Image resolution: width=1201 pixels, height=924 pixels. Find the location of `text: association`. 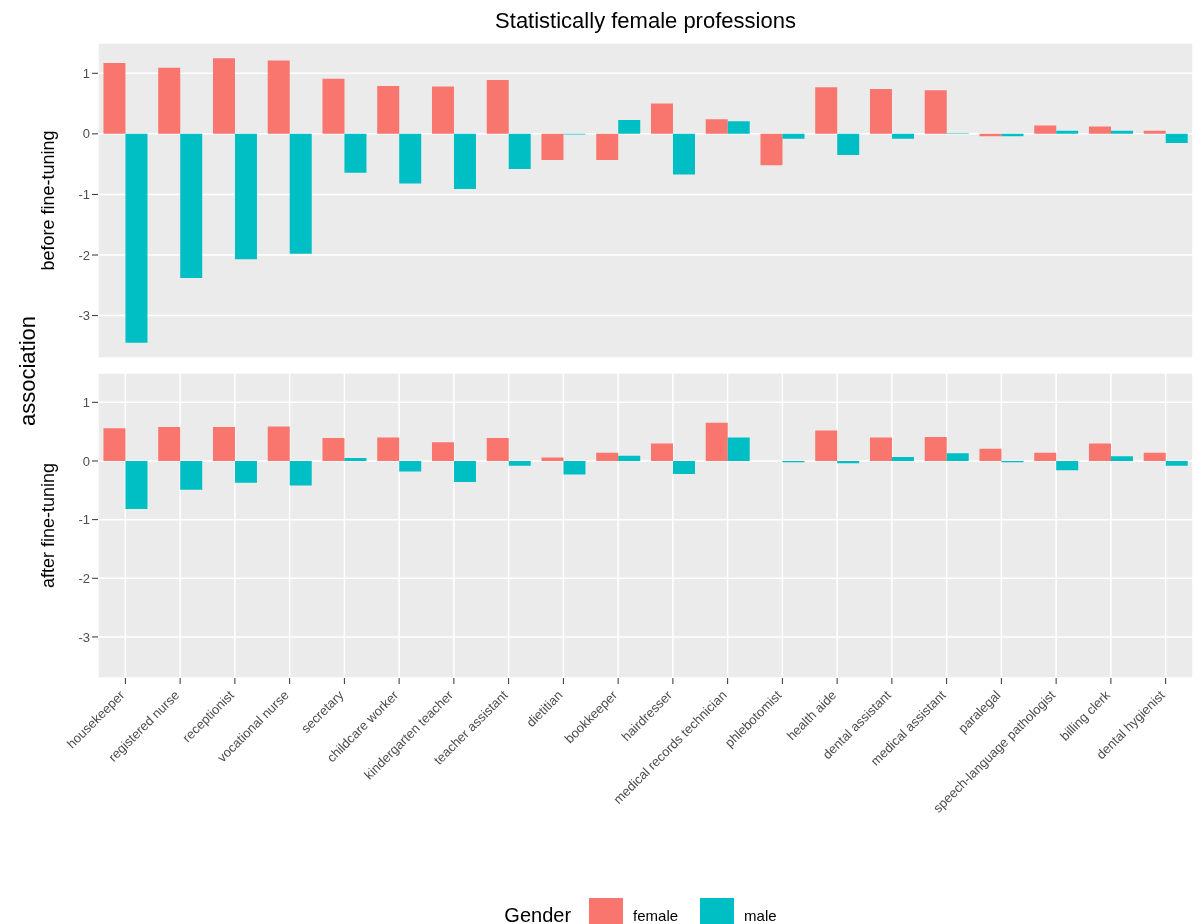

text: association is located at coordinates (28, 371).